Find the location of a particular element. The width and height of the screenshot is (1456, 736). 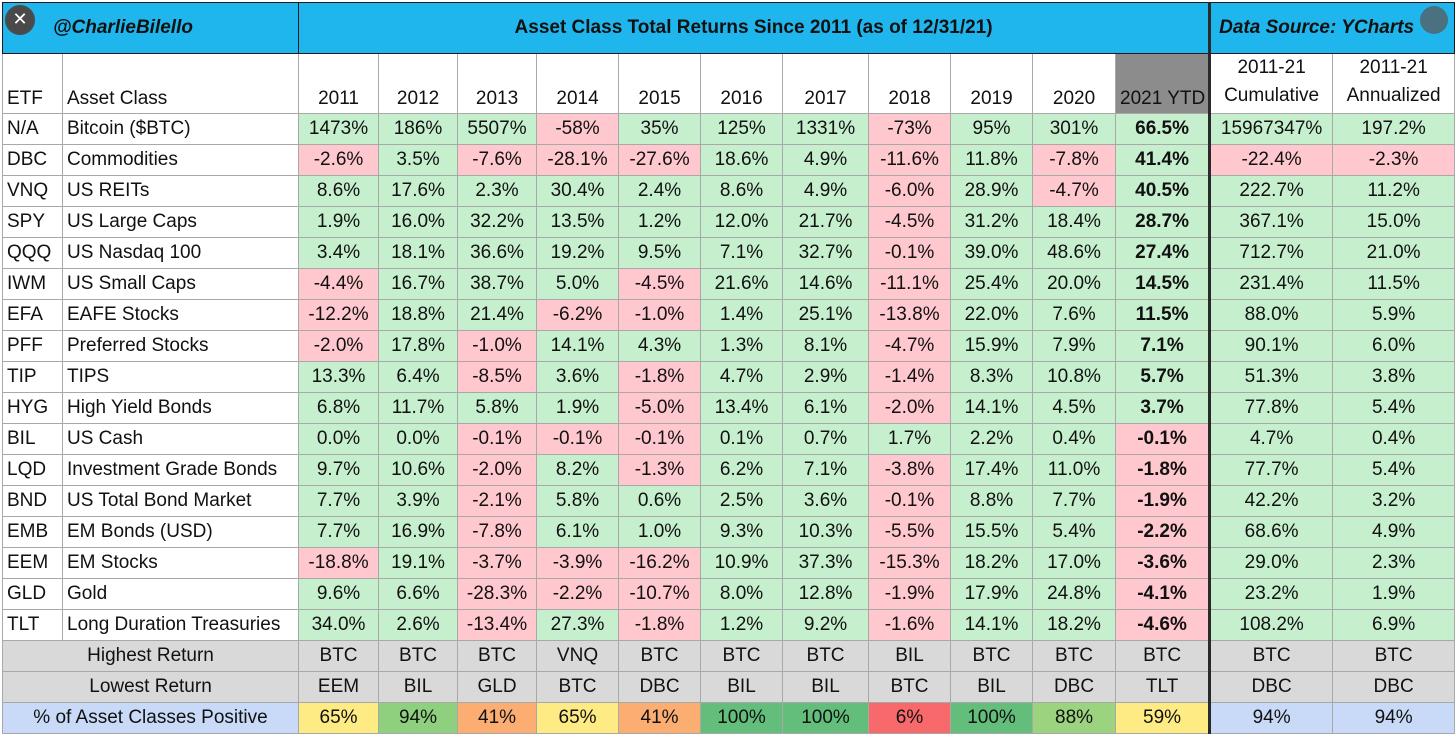

year-header: 2015 is located at coordinates (660, 83).